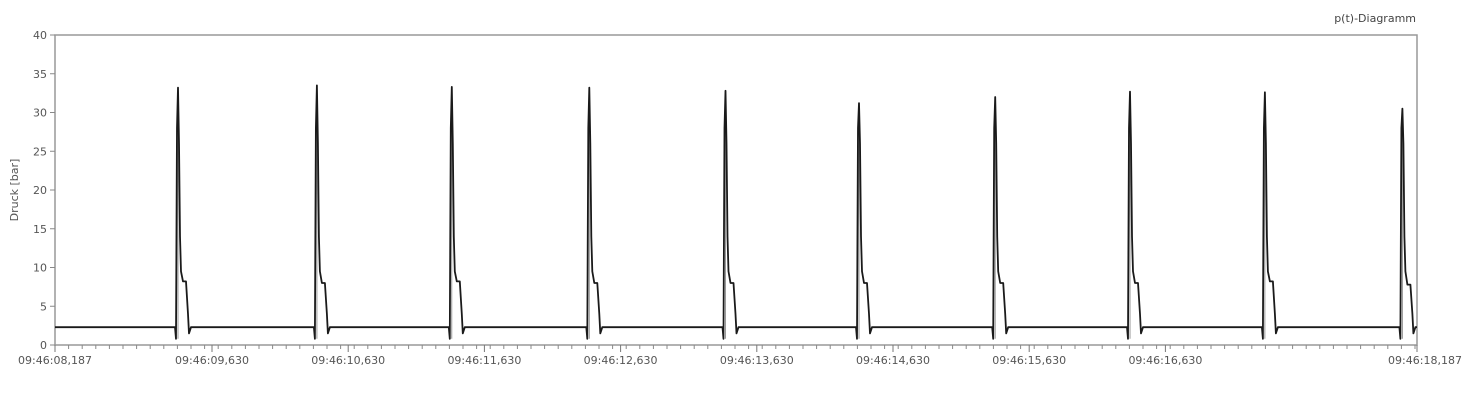 The width and height of the screenshot is (1464, 402). Describe the element at coordinates (621, 360) in the screenshot. I see `x-tick-label: 09:46:12,630` at that location.